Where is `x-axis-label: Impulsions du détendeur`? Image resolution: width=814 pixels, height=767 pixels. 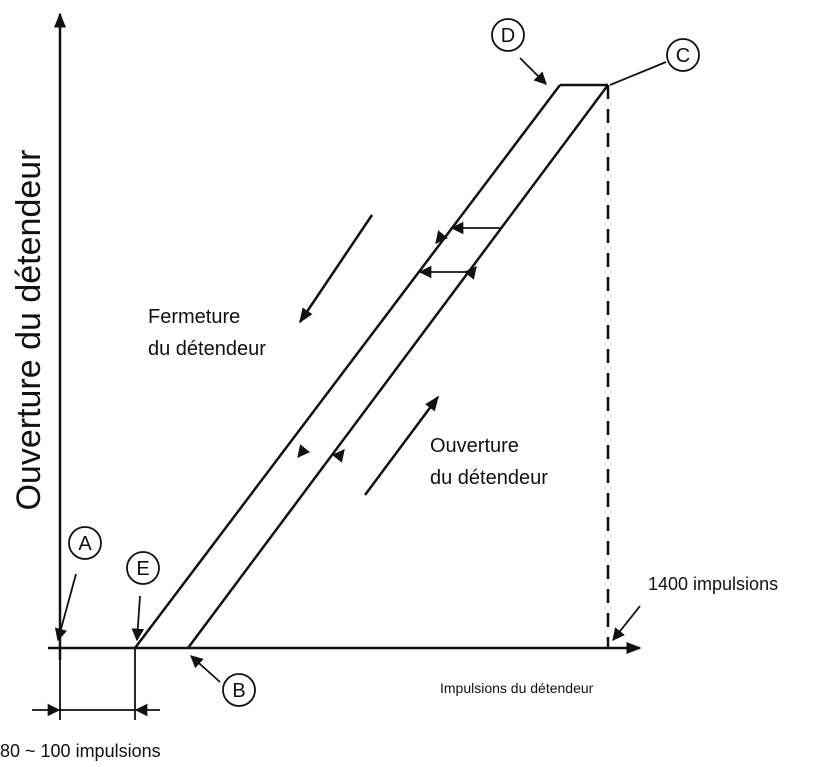
x-axis-label: Impulsions du détendeur is located at coordinates (517, 688).